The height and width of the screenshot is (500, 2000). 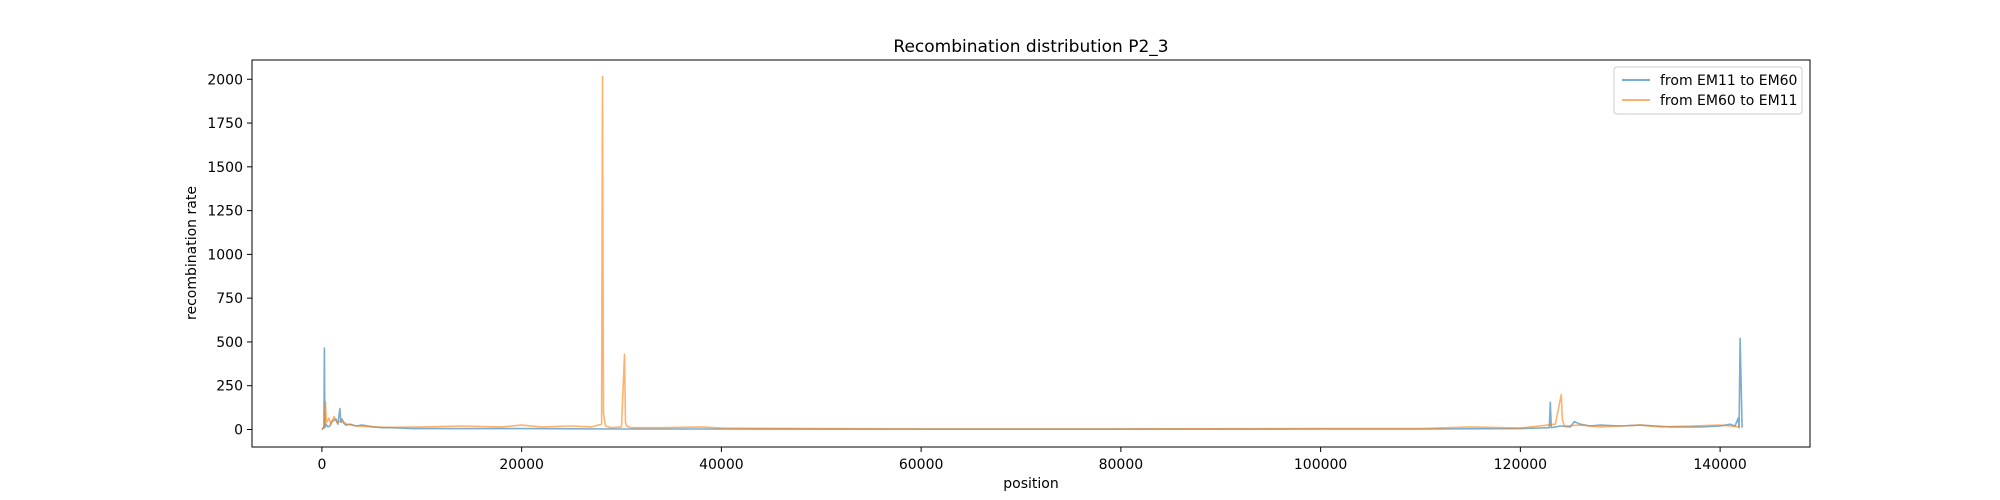 I want to click on y-tick-label: 250, so click(x=229, y=387).